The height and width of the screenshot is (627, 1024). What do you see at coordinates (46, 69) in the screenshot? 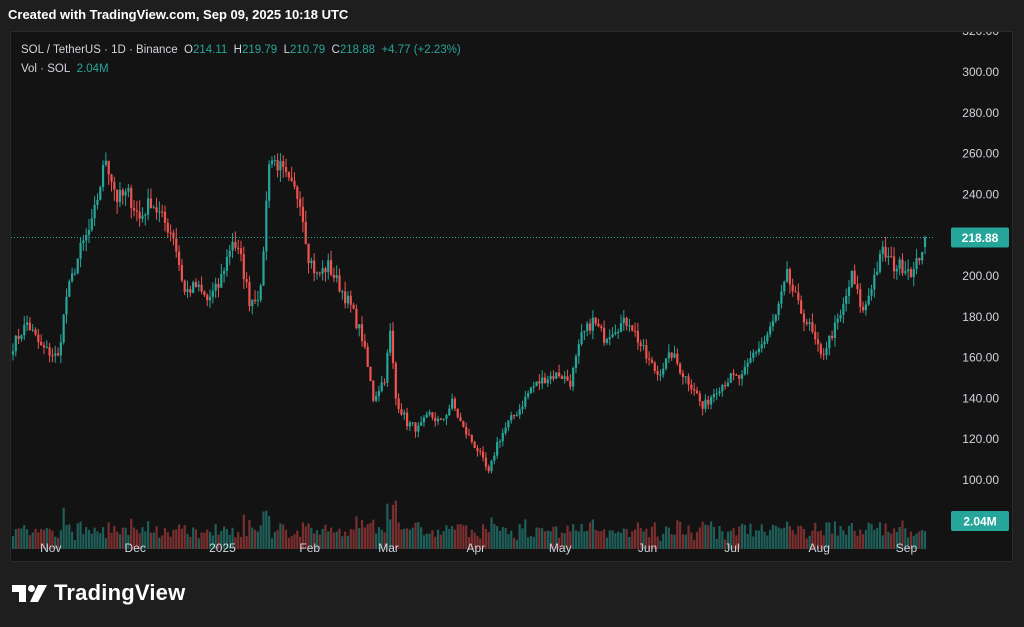
I see `volume-label: Vol · SOL` at bounding box center [46, 69].